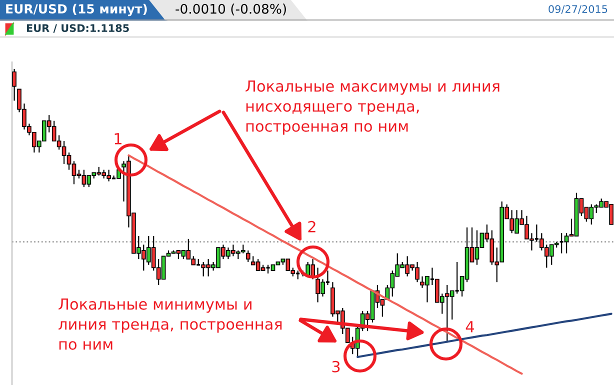 The width and height of the screenshot is (614, 385). Describe the element at coordinates (170, 324) in the screenshot. I see `annotation: Локальные минимумы и линия тренда, построенная по ним` at that location.